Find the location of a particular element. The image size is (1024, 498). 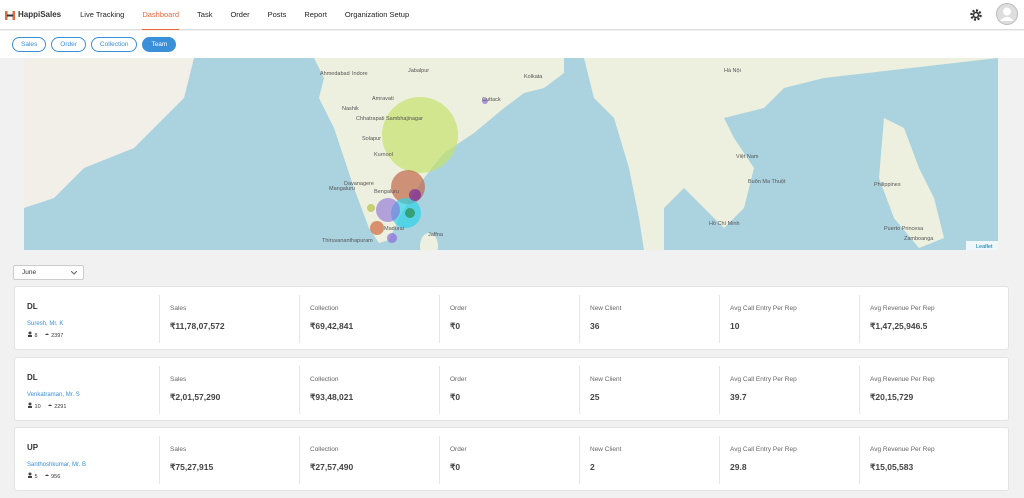

metric: Avg Revenue Per Rep ₹20,15,729 is located at coordinates (929, 389).